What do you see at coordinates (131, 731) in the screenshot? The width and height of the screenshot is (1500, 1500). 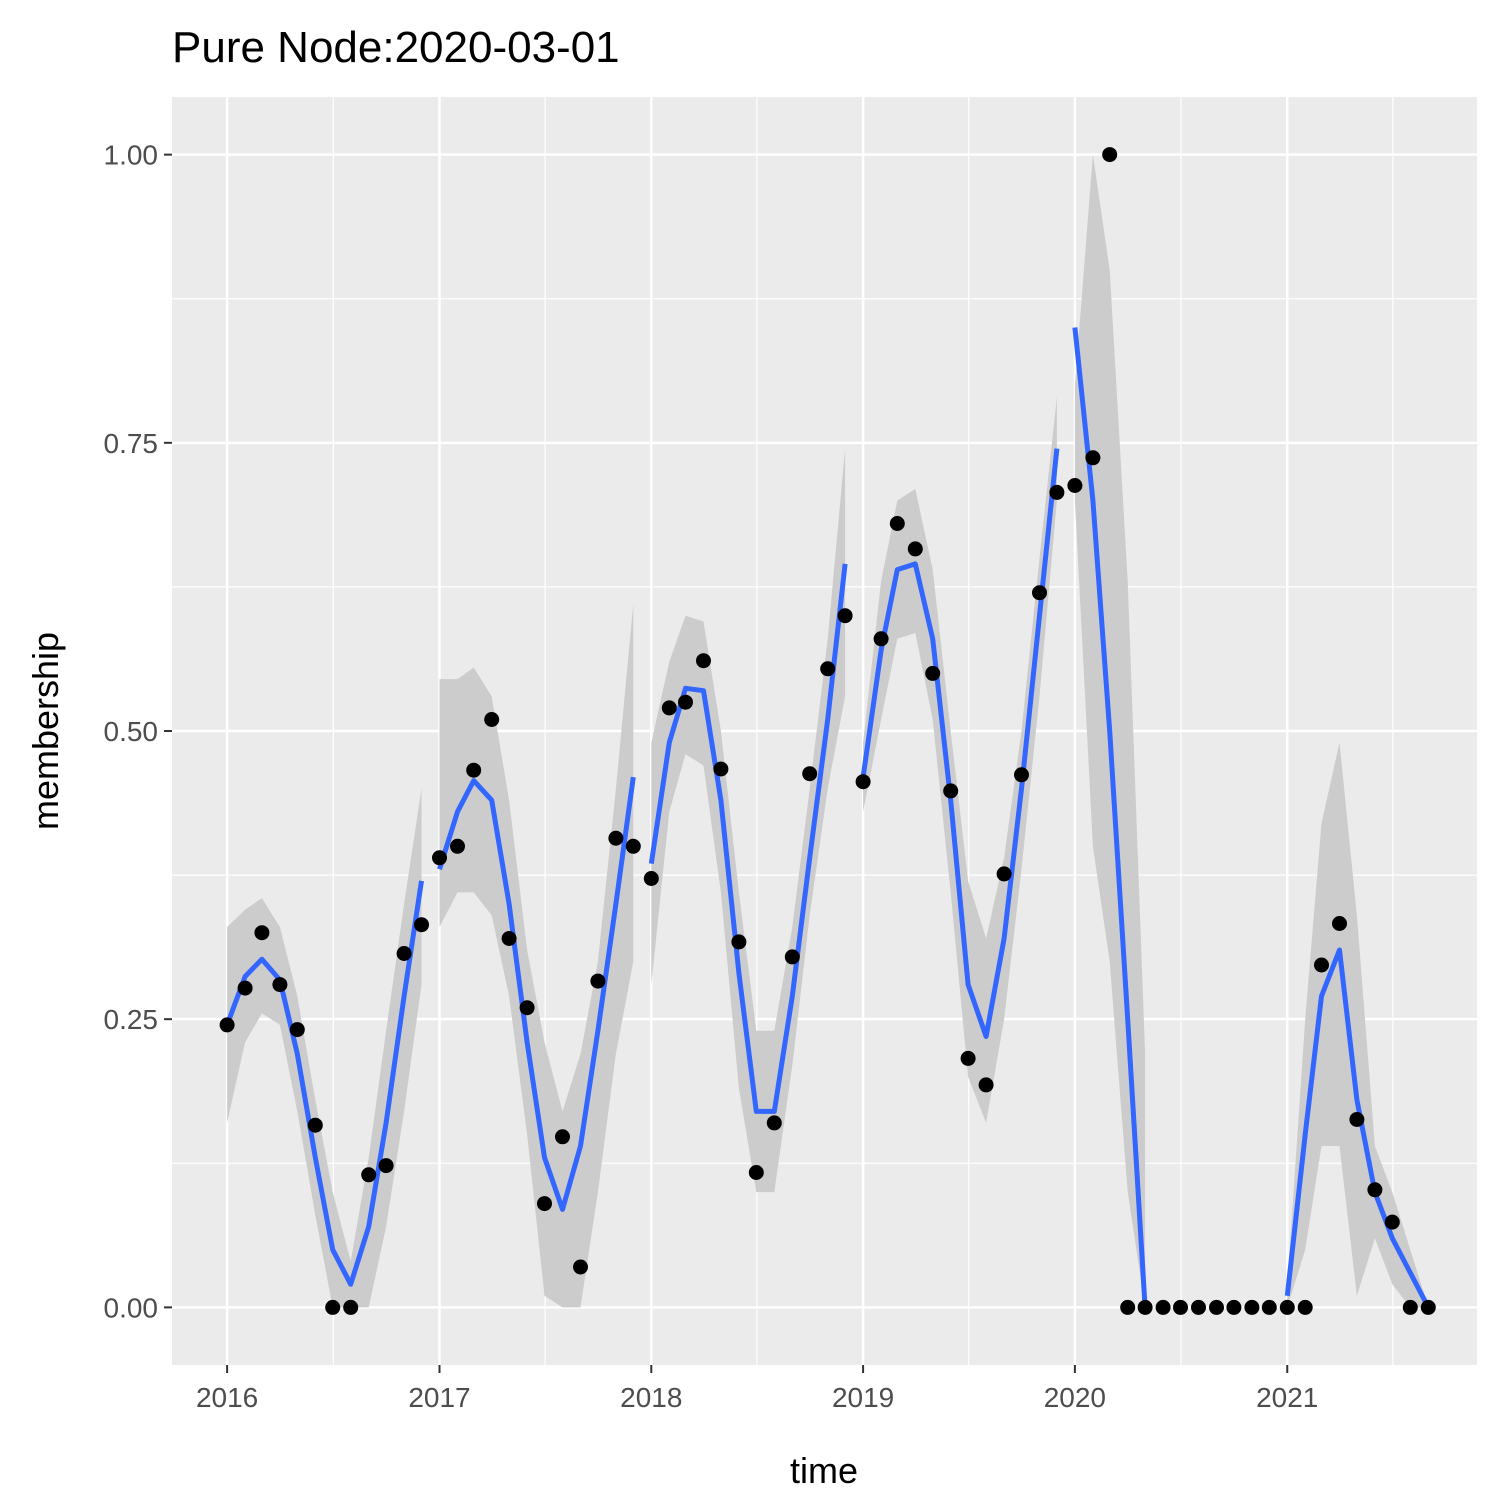 I see `y-tick-label: 0.50` at bounding box center [131, 731].